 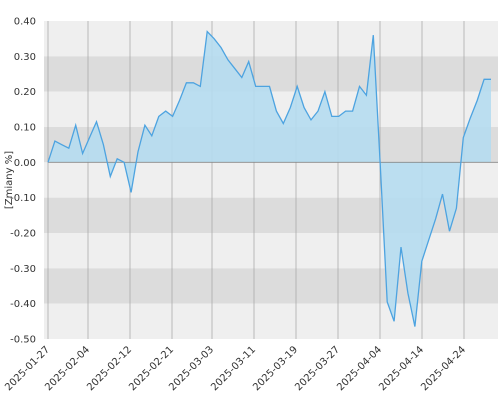 What do you see at coordinates (23, 234) in the screenshot?
I see `y-tick-label: -0.20` at bounding box center [23, 234].